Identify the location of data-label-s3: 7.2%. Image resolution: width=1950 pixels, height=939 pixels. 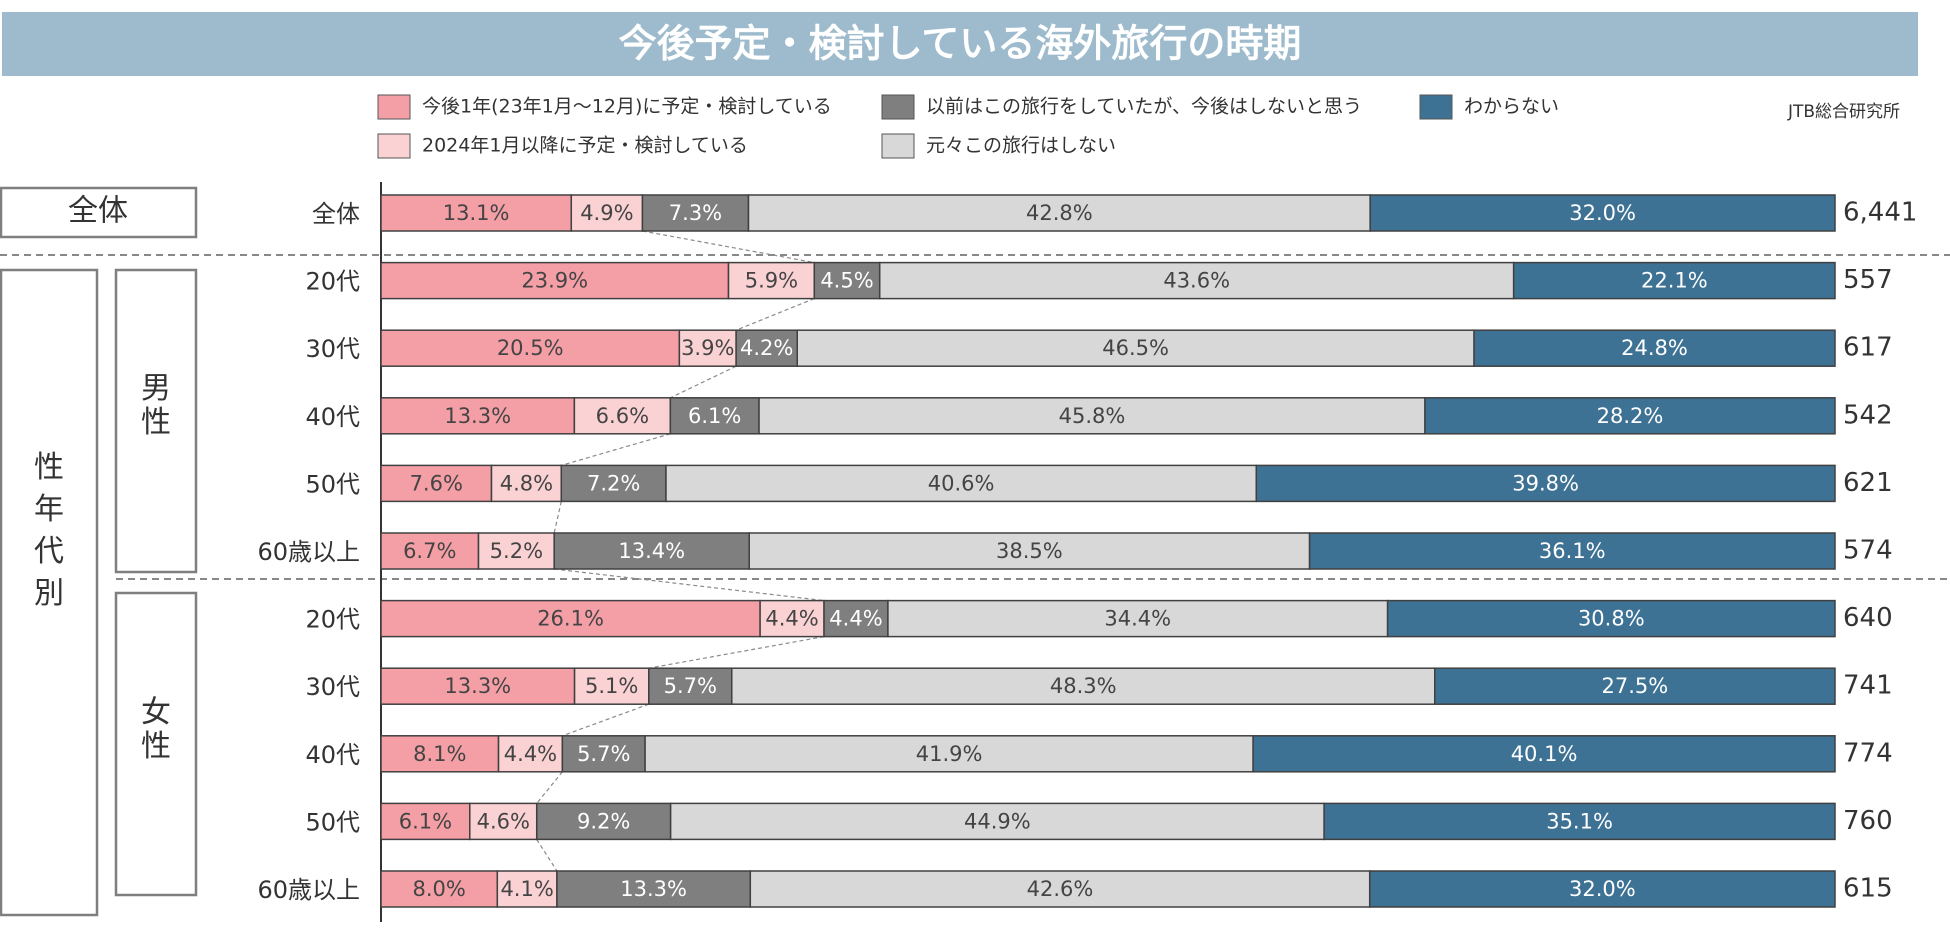
(613, 483).